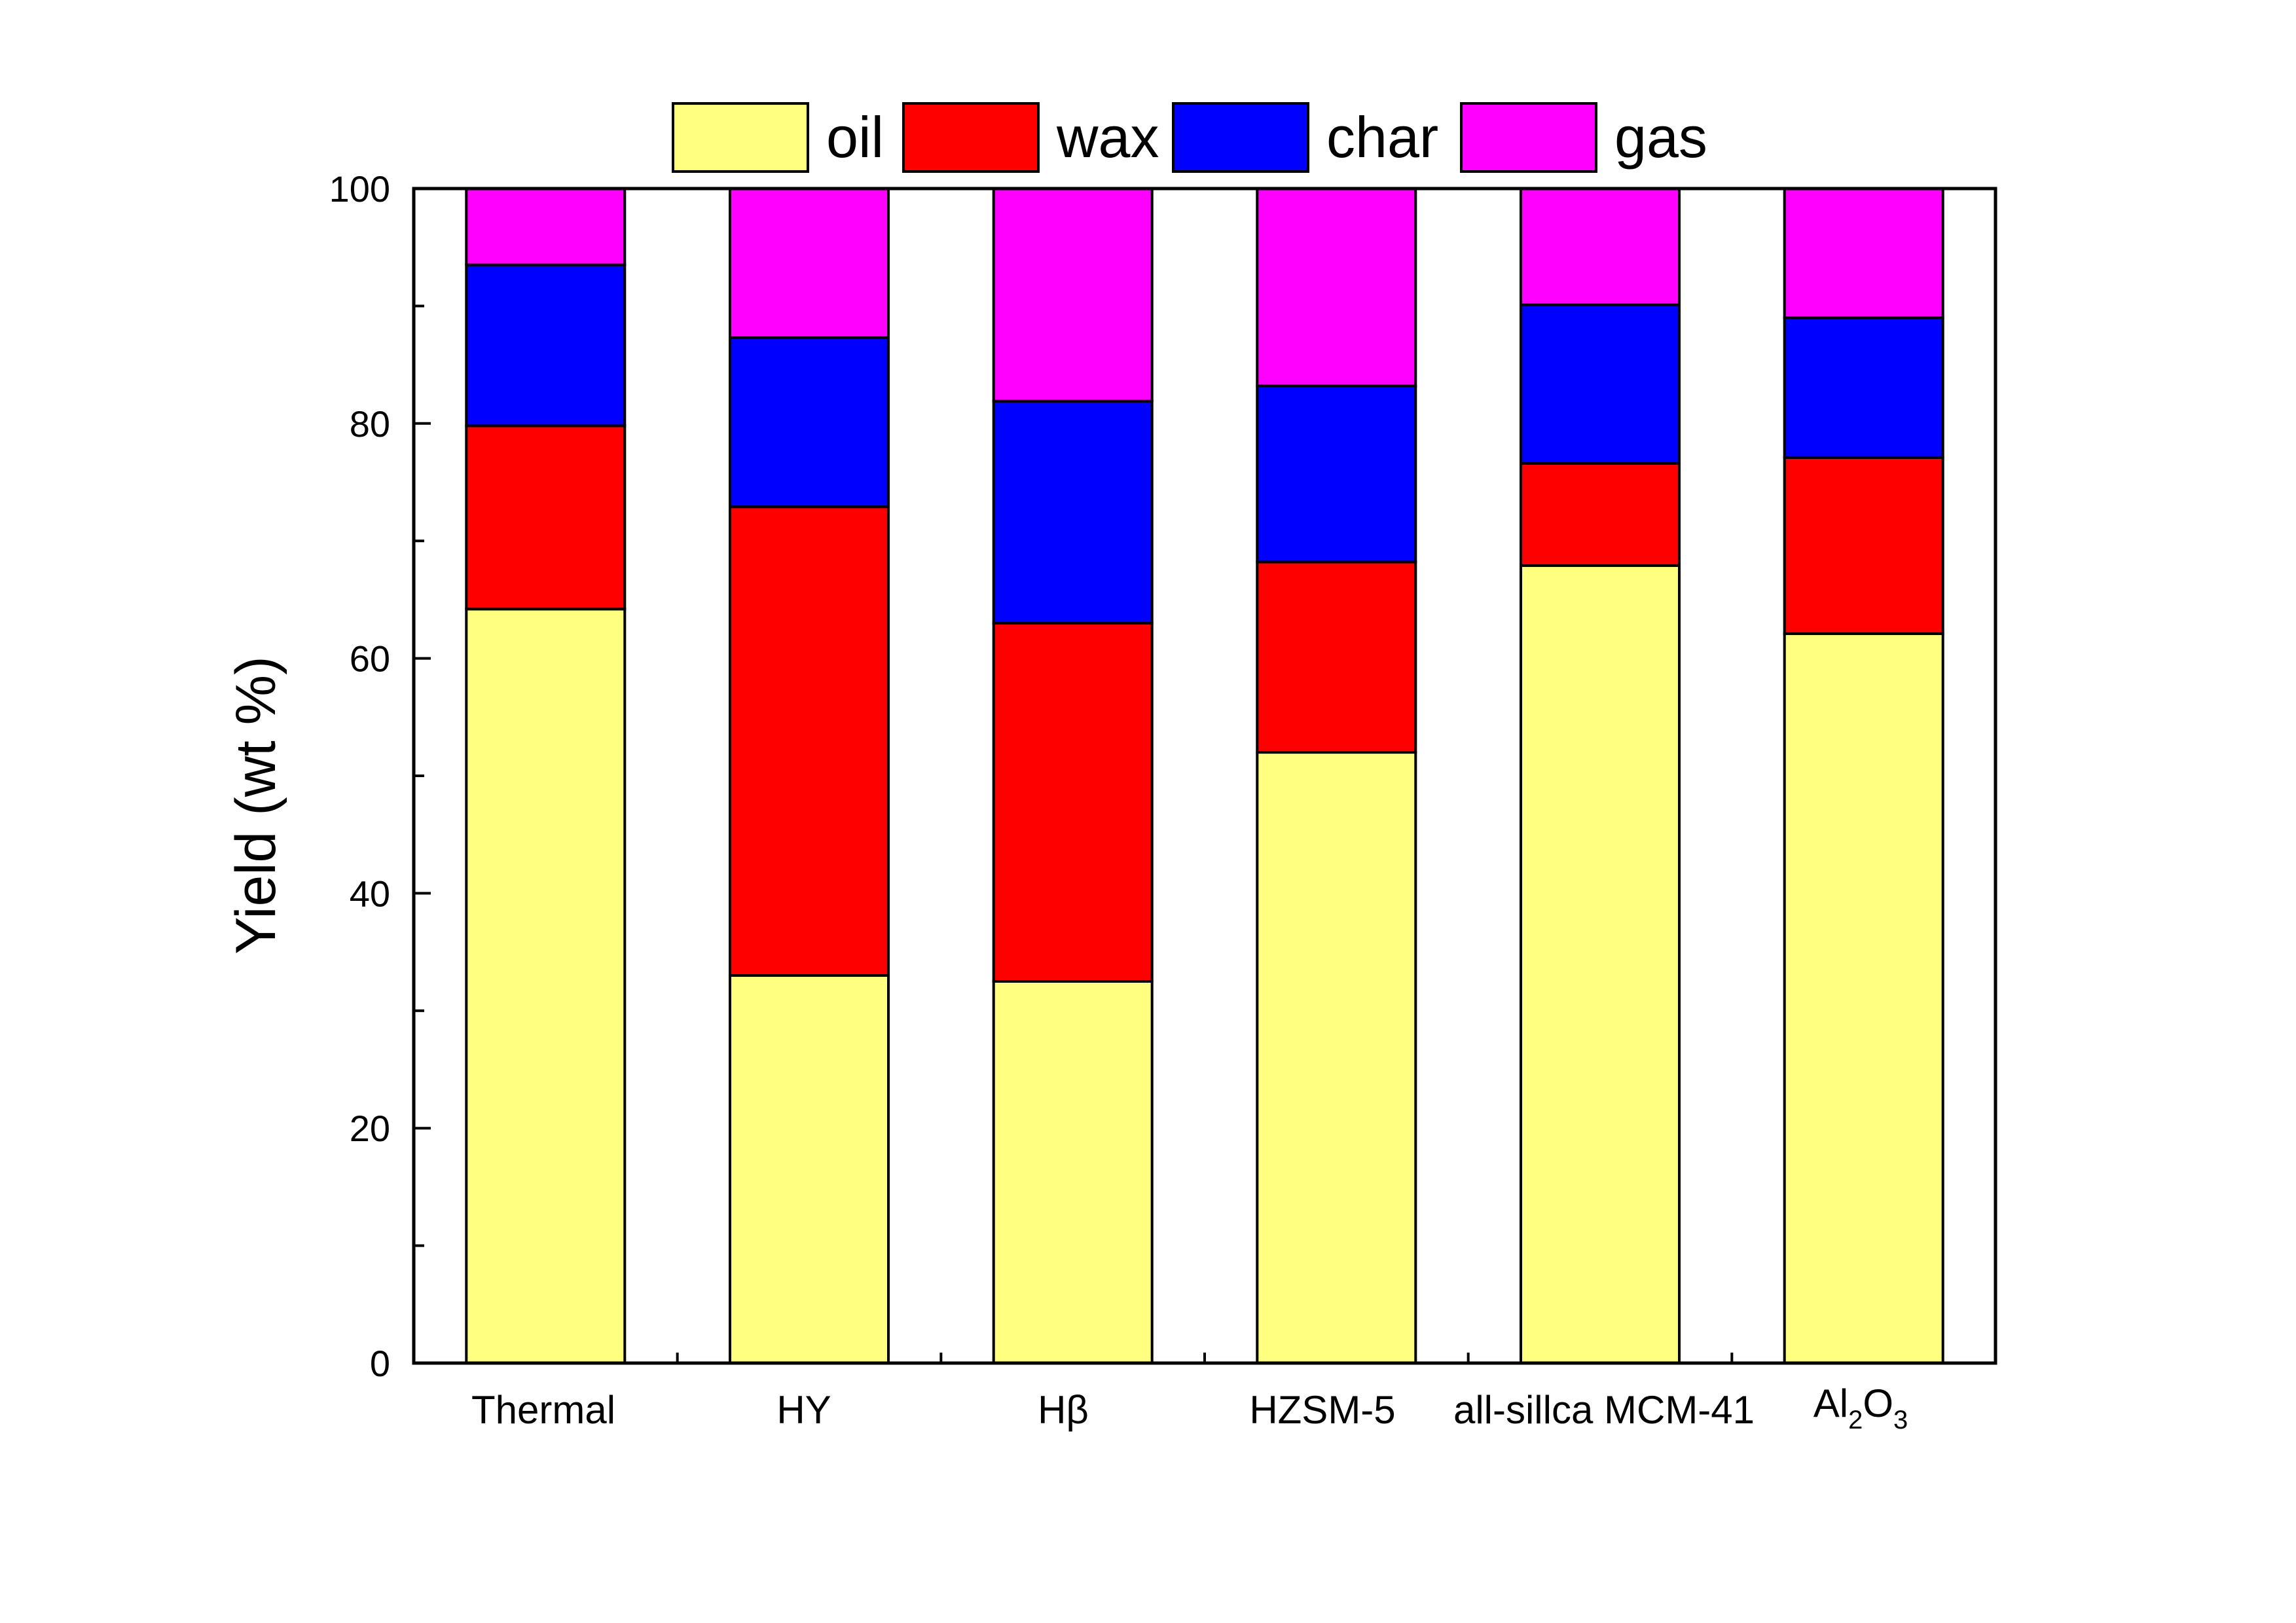 Image resolution: width=2296 pixels, height=1623 pixels. Describe the element at coordinates (971, 137) in the screenshot. I see `legend-swatch-wax` at that location.